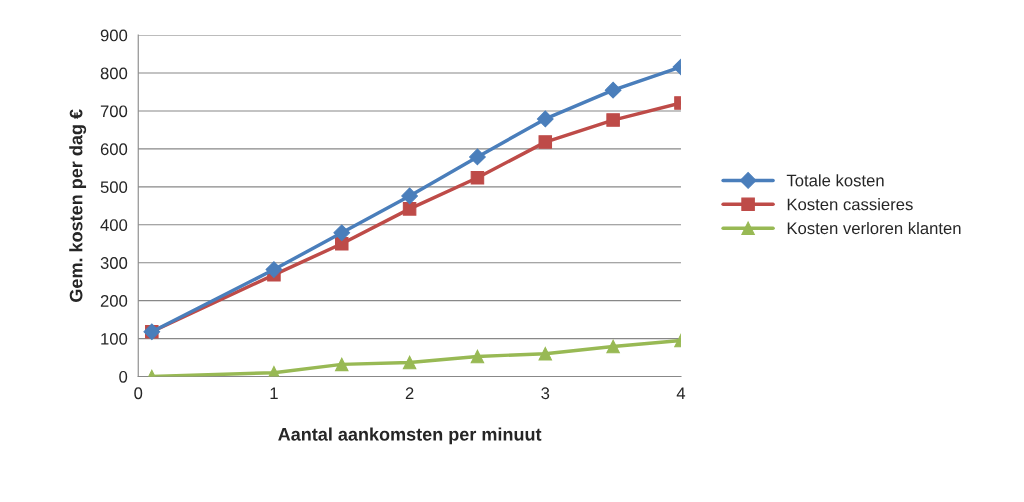 The image size is (1024, 502). What do you see at coordinates (114, 111) in the screenshot?
I see `y-tick-label: 700` at bounding box center [114, 111].